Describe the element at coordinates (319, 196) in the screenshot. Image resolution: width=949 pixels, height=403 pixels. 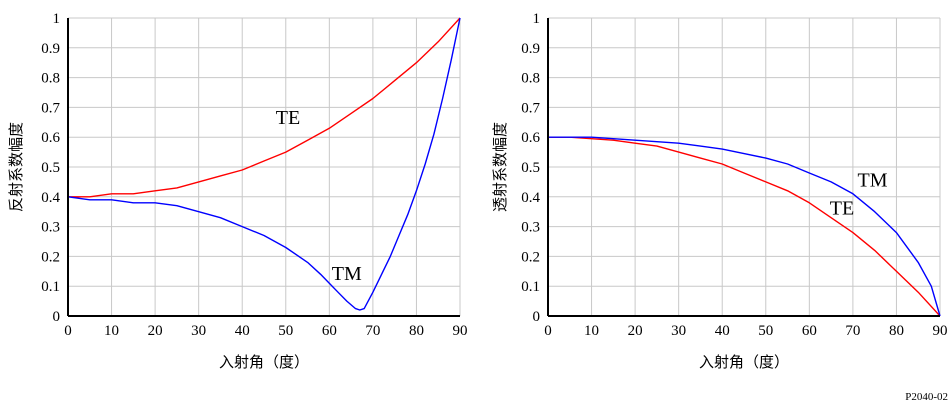
I see `curve-labels: TE TM` at that location.